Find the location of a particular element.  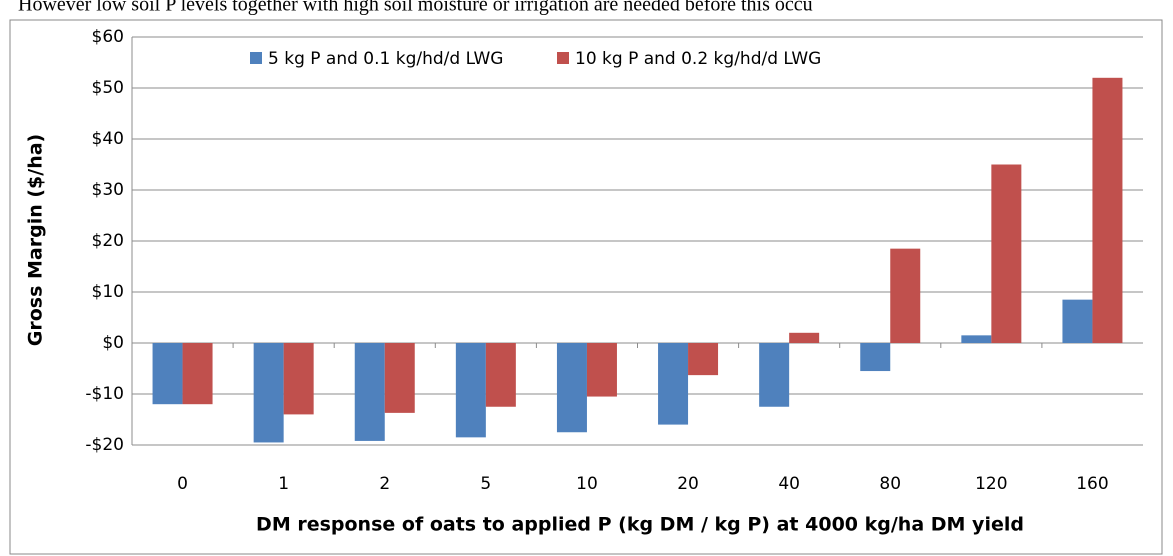

x-tick-label: 80 is located at coordinates (890, 484).